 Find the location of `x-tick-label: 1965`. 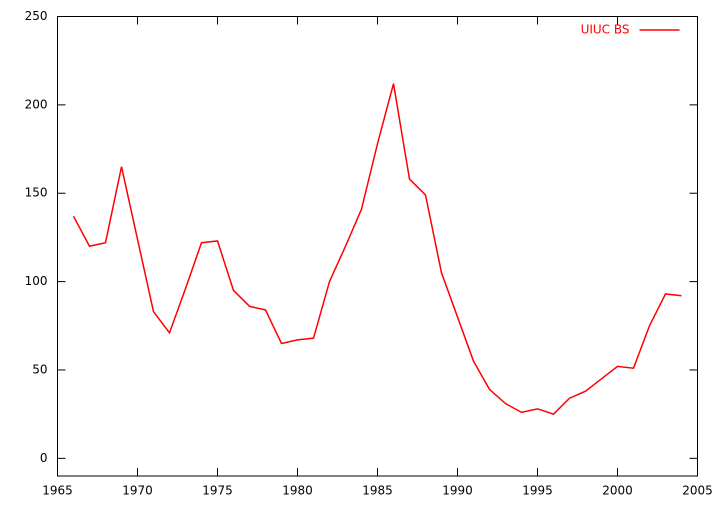

x-tick-label: 1965 is located at coordinates (57, 491).